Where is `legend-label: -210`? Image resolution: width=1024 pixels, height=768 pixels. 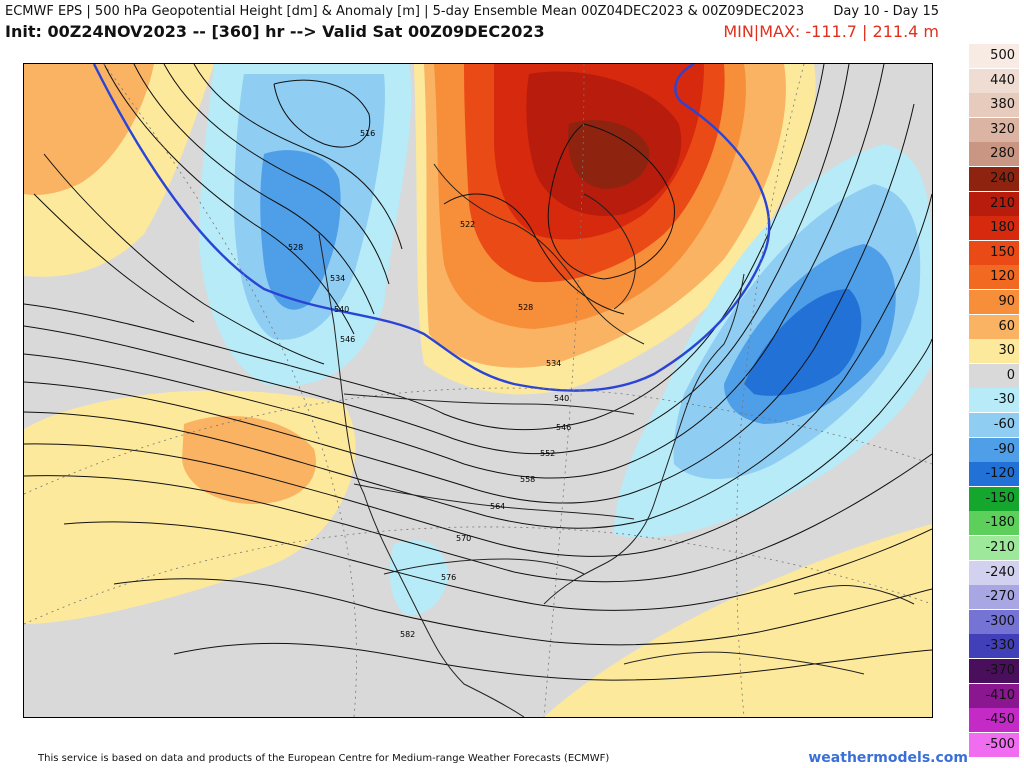
legend-label: -210 is located at coordinates (1000, 547).